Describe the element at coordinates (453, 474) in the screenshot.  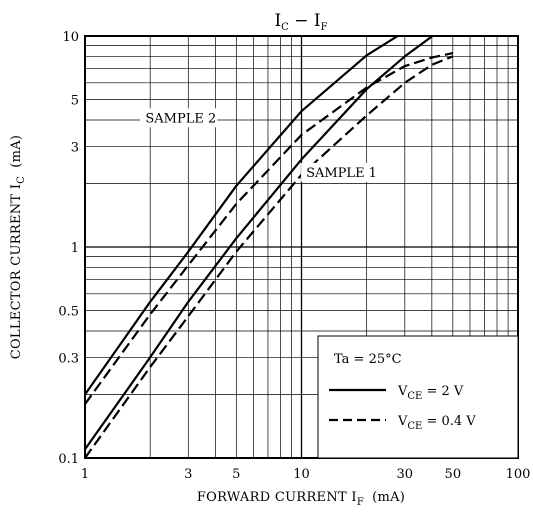
I see `x-tick-label: 50` at that location.